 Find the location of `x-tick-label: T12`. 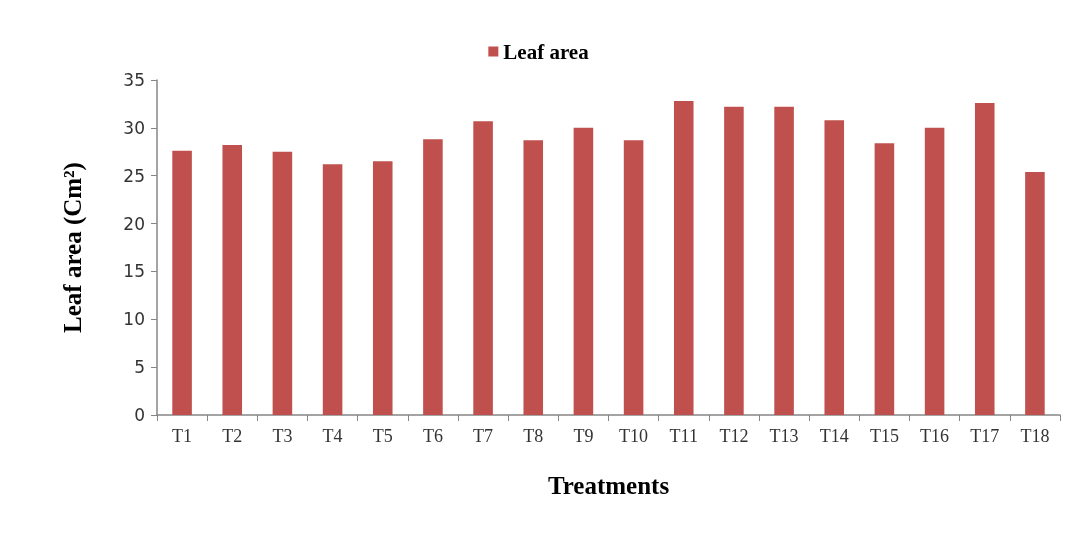

x-tick-label: T12 is located at coordinates (734, 436).